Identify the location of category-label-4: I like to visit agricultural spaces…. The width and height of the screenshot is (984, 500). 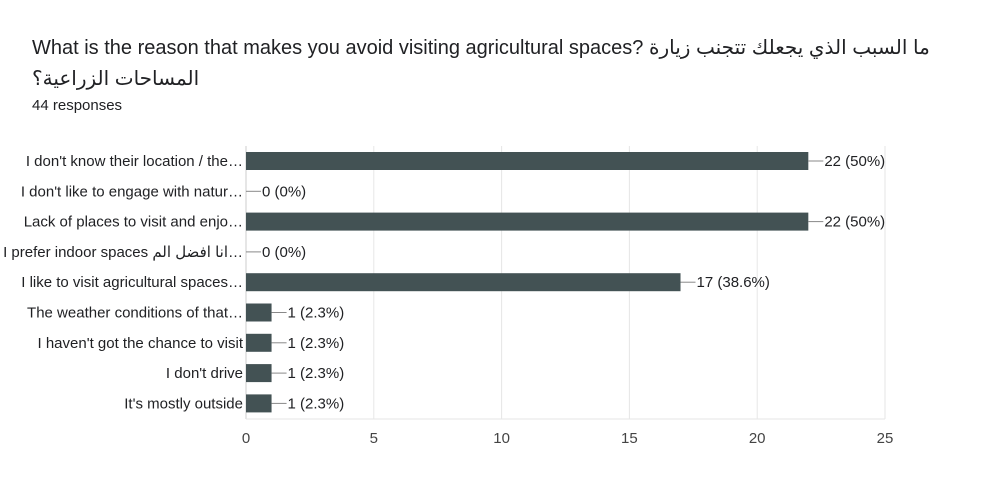
(132, 282).